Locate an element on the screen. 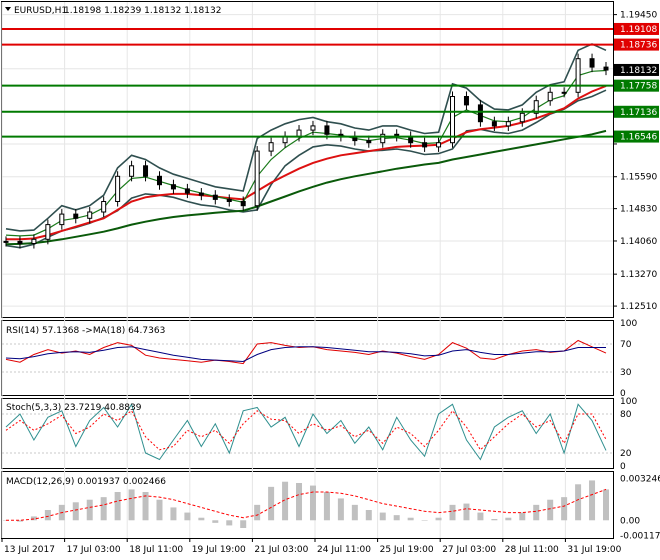 The width and height of the screenshot is (660, 560). rsi-tick-label: 30 is located at coordinates (626, 373).